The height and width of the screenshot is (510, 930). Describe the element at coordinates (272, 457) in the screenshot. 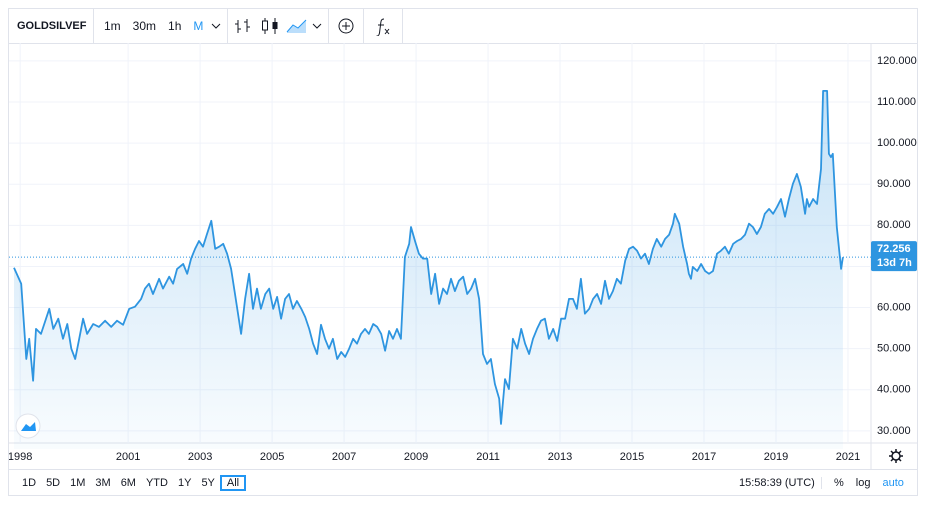

I see `x-tick-label: 2005` at that location.